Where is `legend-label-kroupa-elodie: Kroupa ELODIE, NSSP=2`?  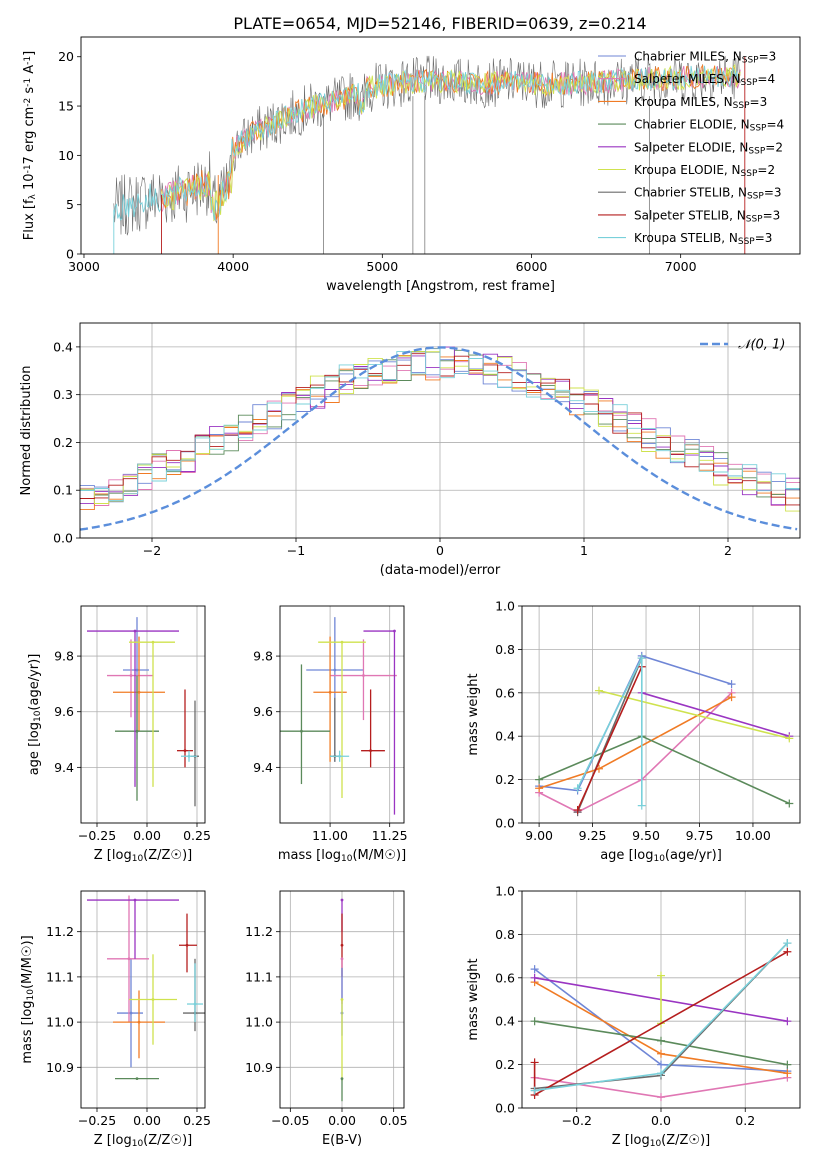 legend-label-kroupa-elodie: Kroupa ELODIE, NSSP=2 is located at coordinates (704, 171).